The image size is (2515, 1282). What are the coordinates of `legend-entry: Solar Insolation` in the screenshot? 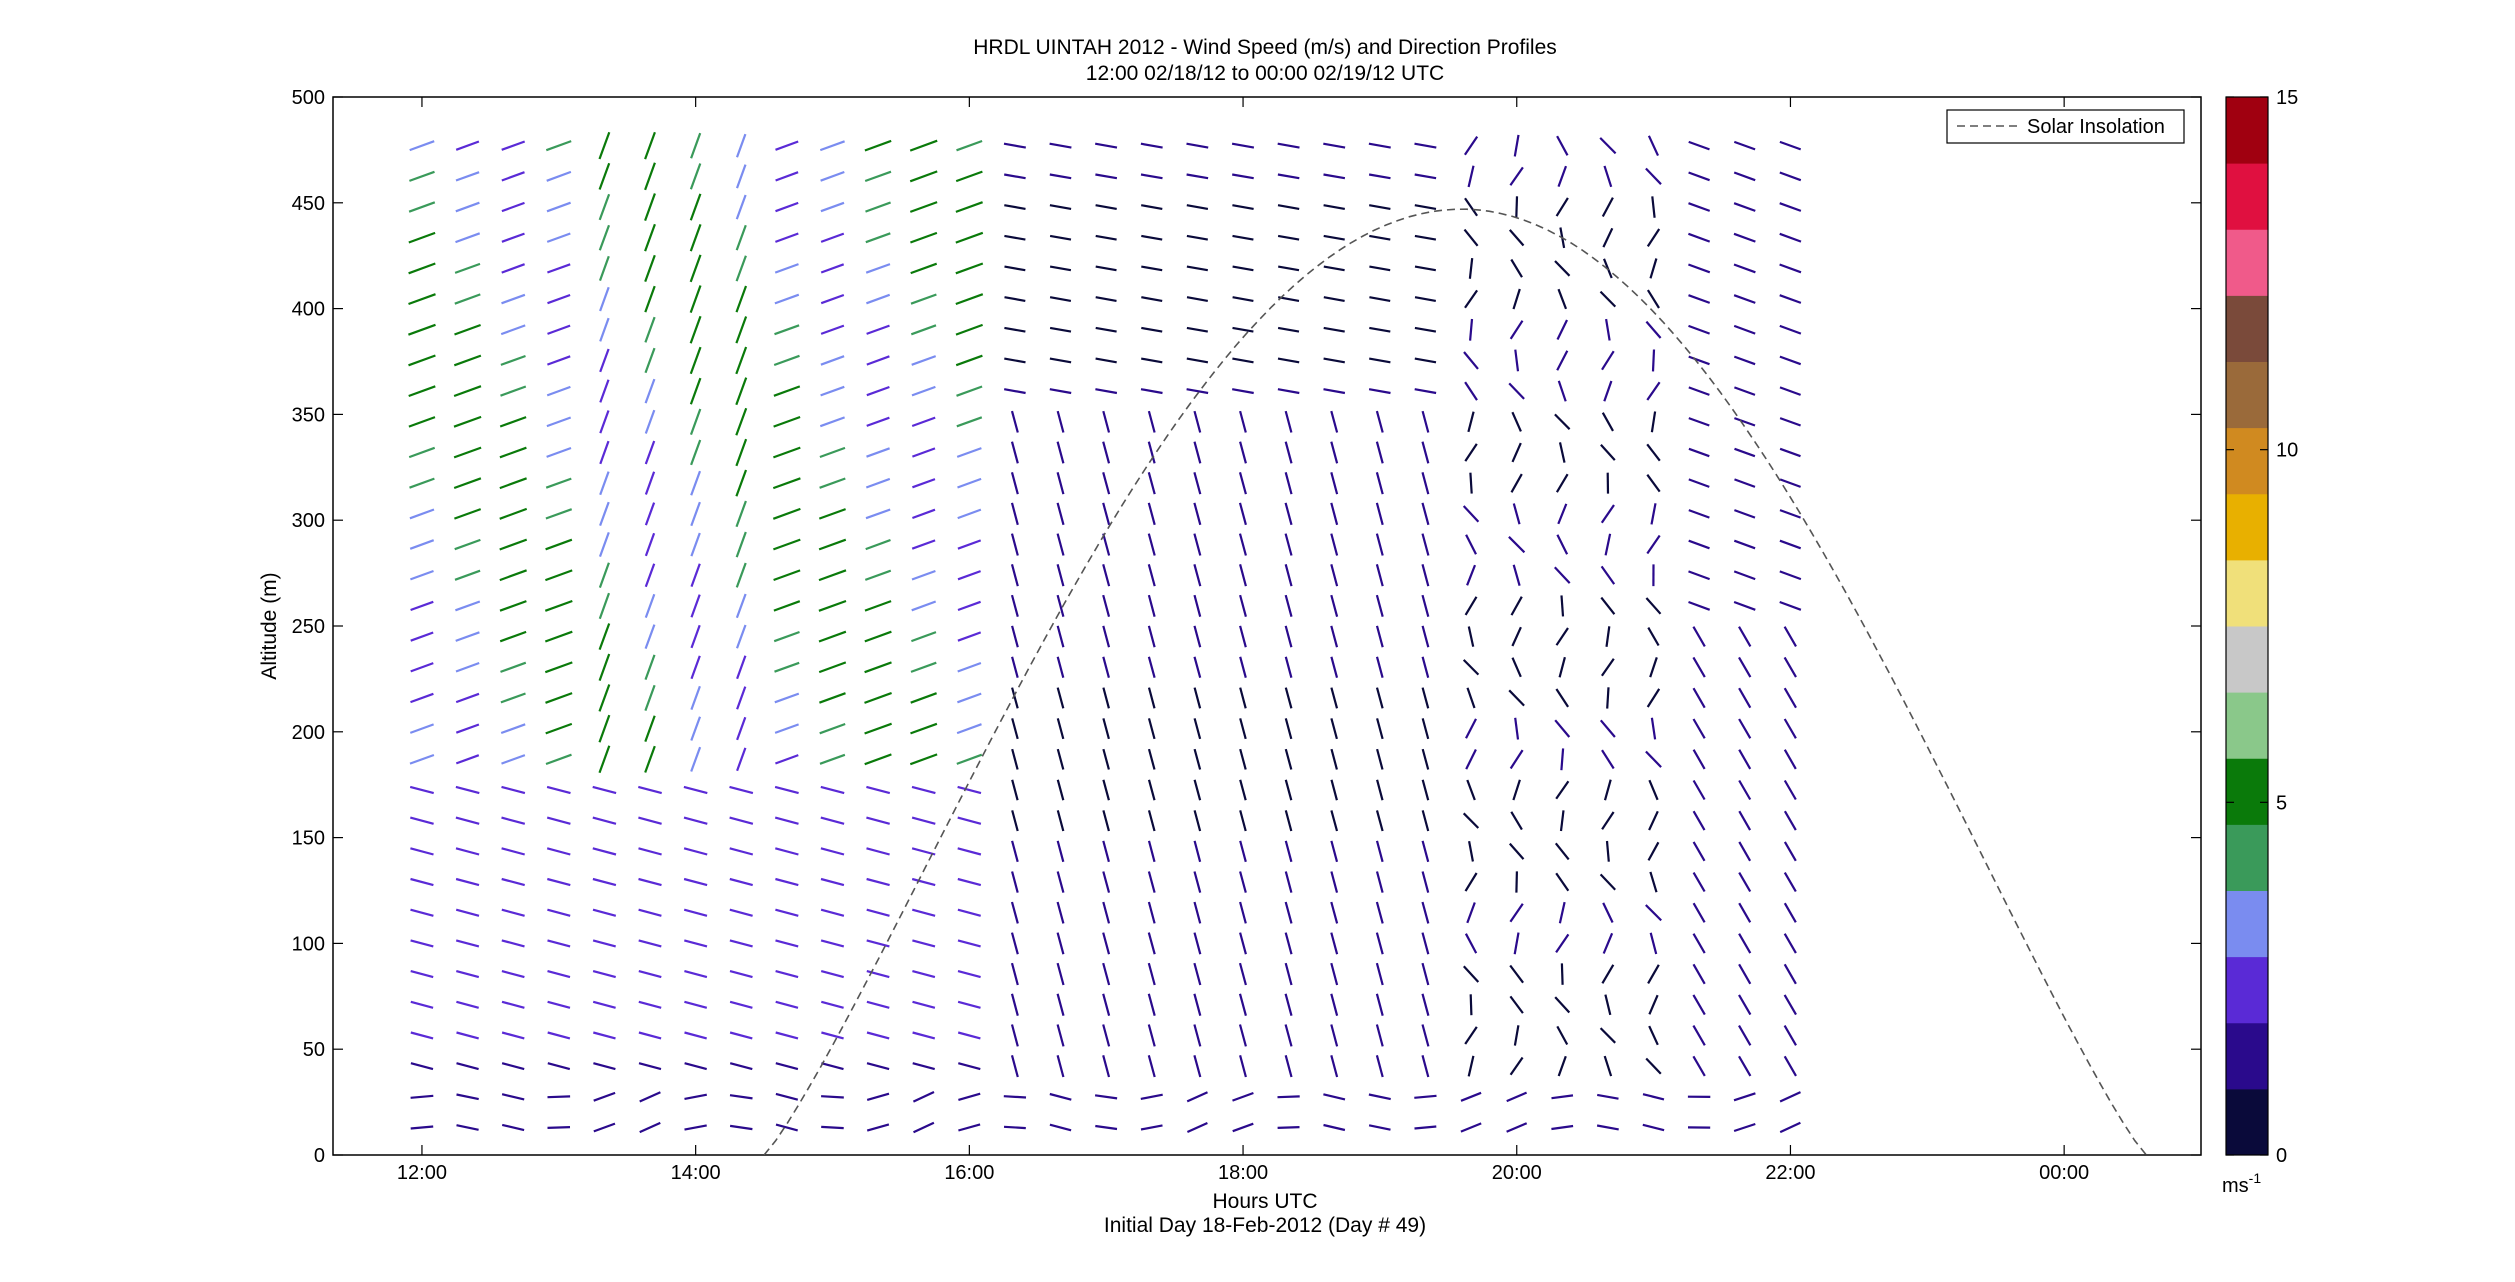 It's located at (2096, 127).